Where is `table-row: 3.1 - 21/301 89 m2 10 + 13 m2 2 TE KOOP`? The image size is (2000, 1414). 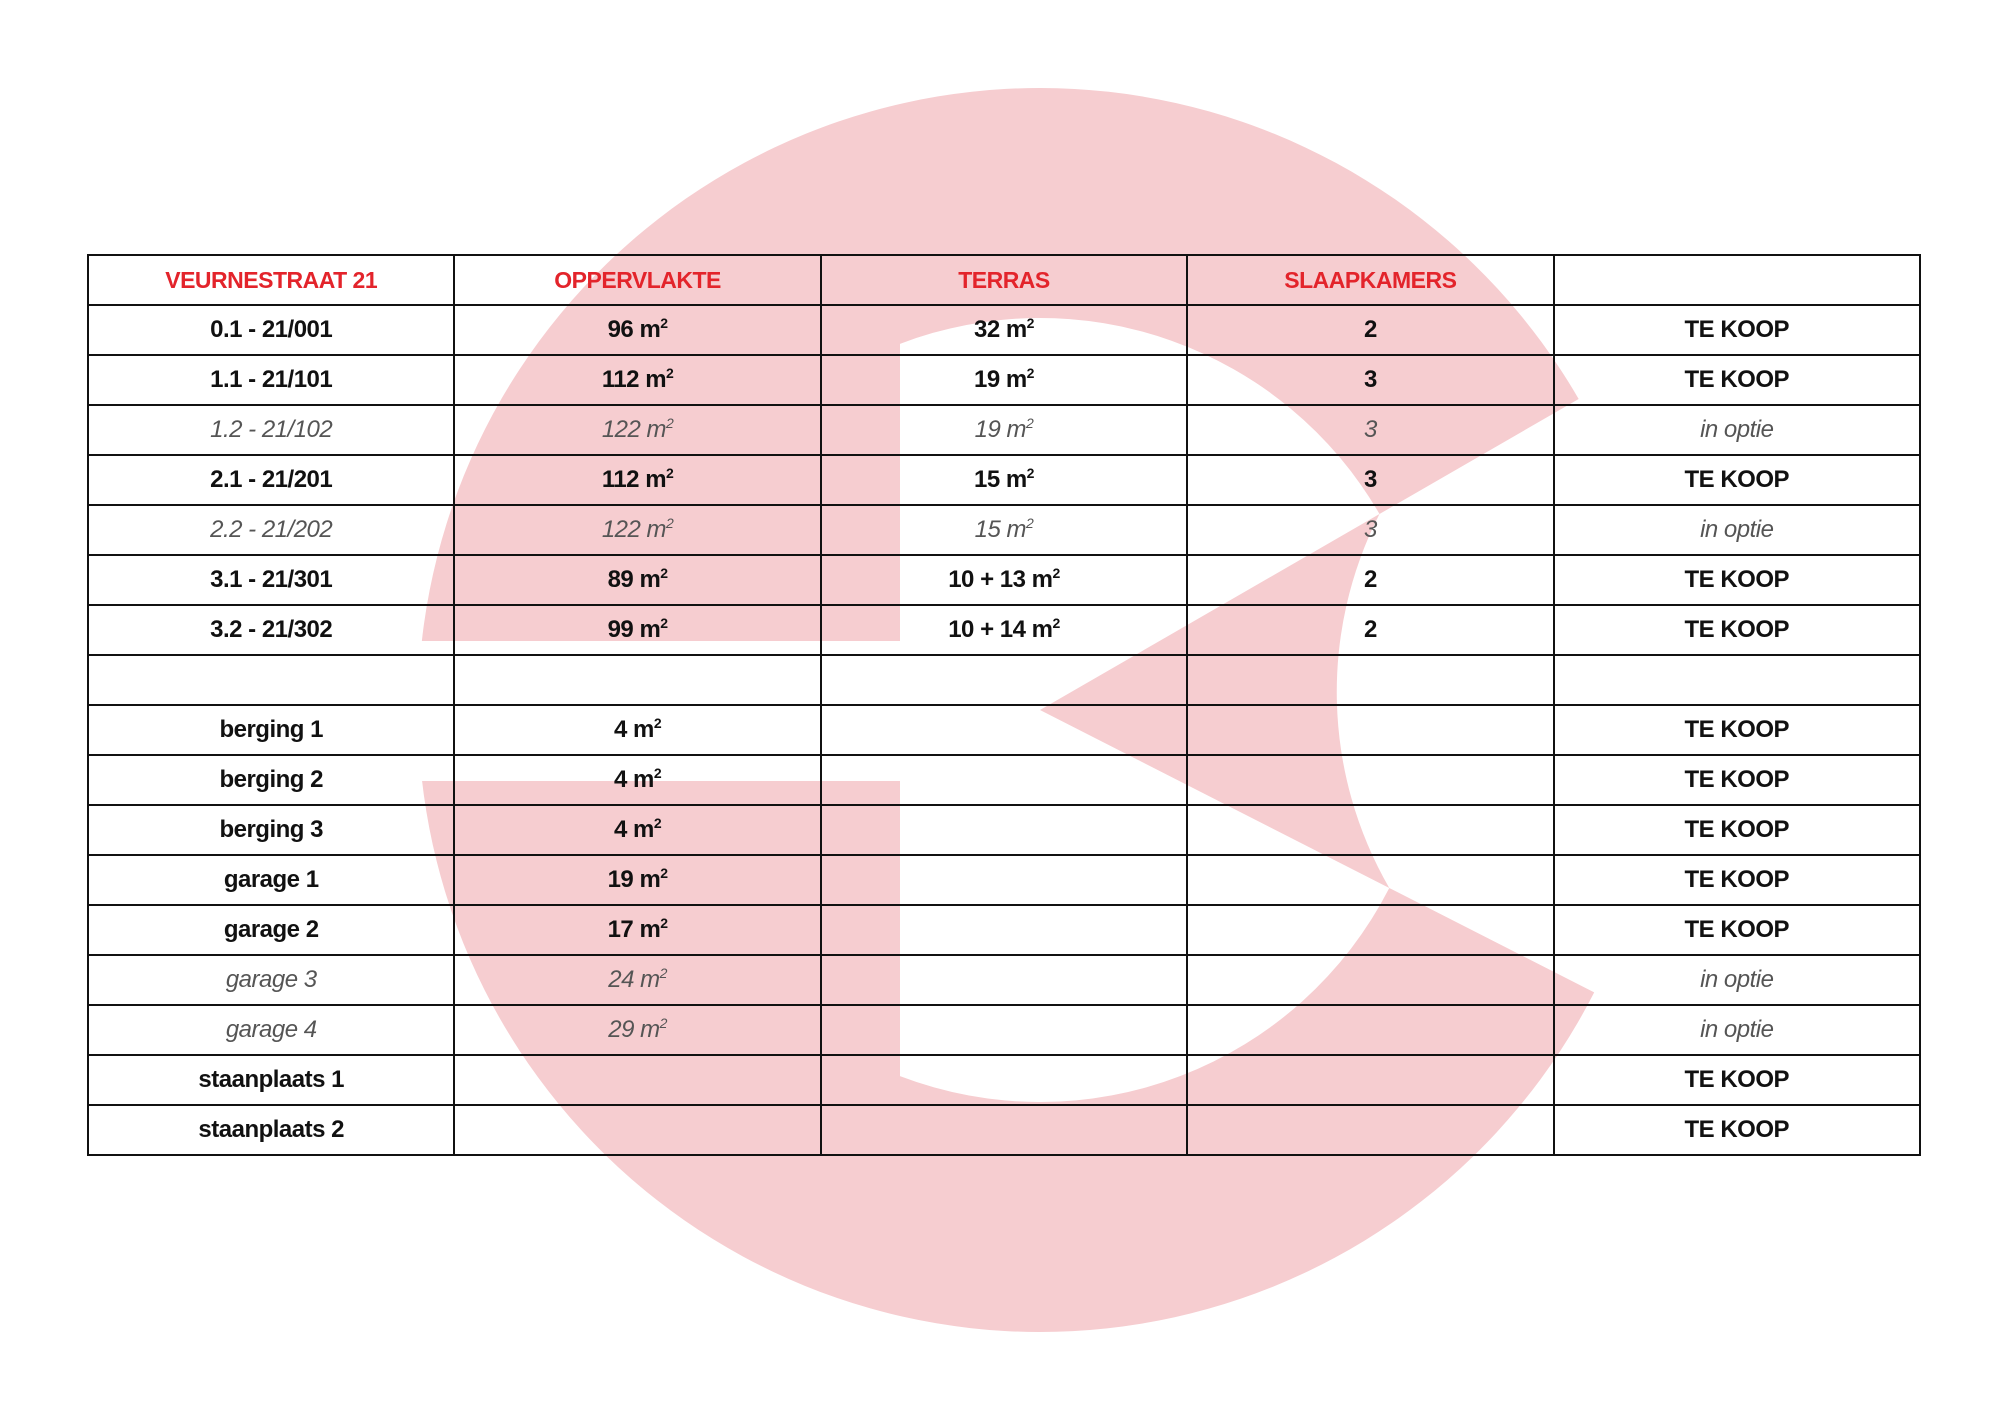 table-row: 3.1 - 21/301 89 m2 10 + 13 m2 2 TE KOOP is located at coordinates (1004, 580).